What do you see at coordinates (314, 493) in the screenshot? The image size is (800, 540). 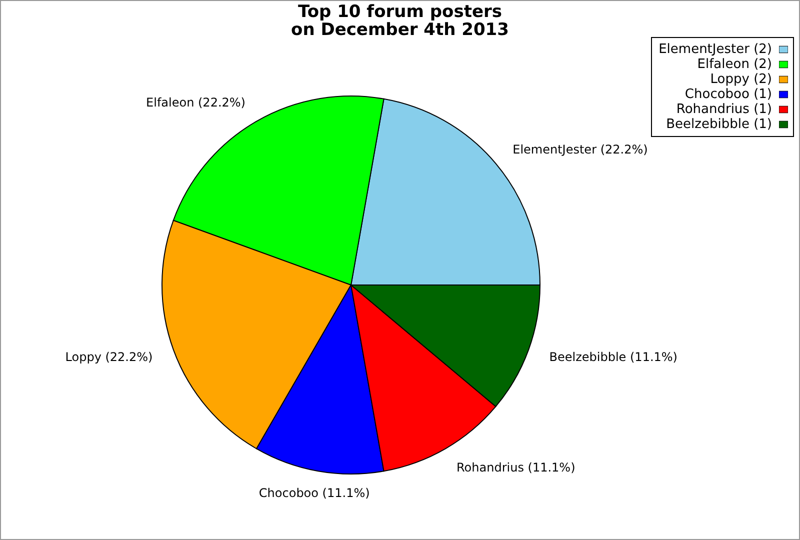 I see `data-label: Chocoboo (11.1%)` at bounding box center [314, 493].